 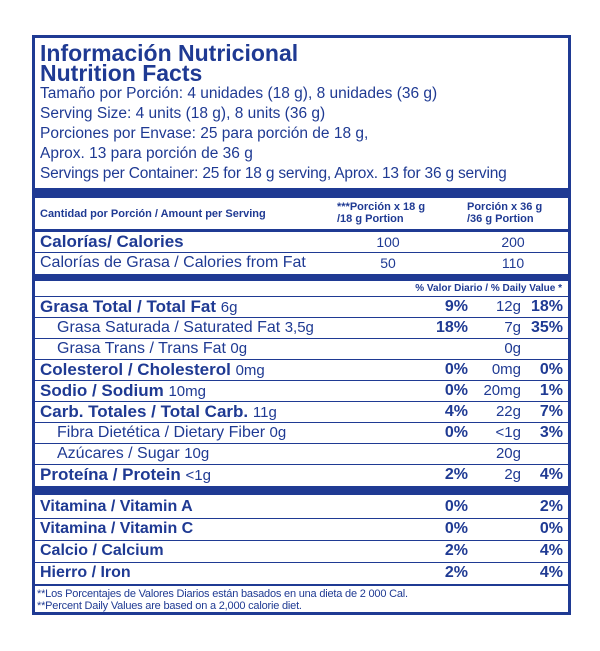 I want to click on vitamin-label: Calcio / Calcium, so click(x=102, y=550).